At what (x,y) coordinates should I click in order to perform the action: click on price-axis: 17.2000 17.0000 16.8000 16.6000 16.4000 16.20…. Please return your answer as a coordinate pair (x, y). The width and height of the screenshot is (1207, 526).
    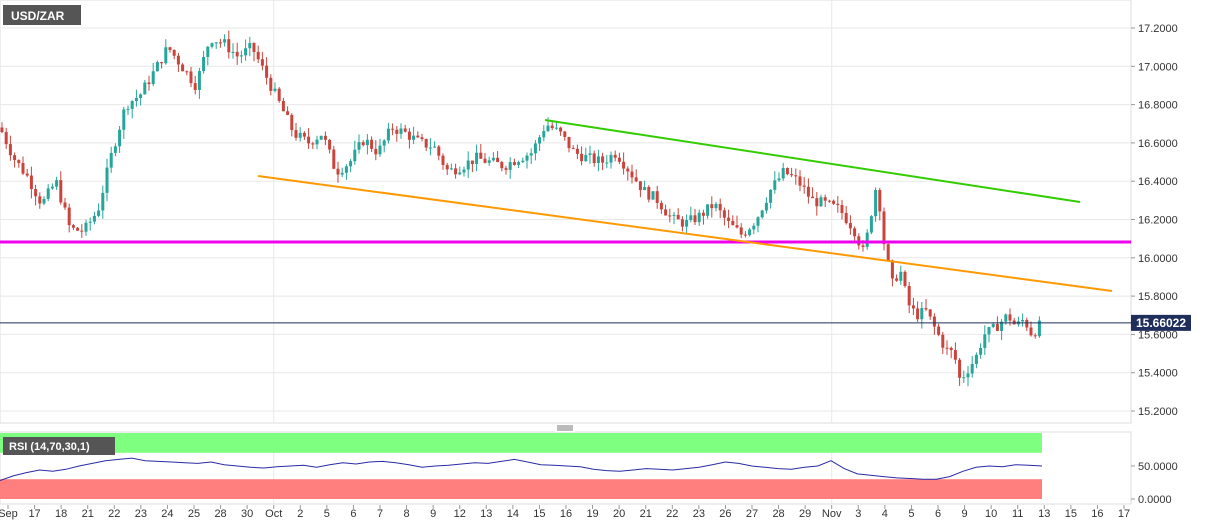
    Looking at the image, I should click on (1154, 220).